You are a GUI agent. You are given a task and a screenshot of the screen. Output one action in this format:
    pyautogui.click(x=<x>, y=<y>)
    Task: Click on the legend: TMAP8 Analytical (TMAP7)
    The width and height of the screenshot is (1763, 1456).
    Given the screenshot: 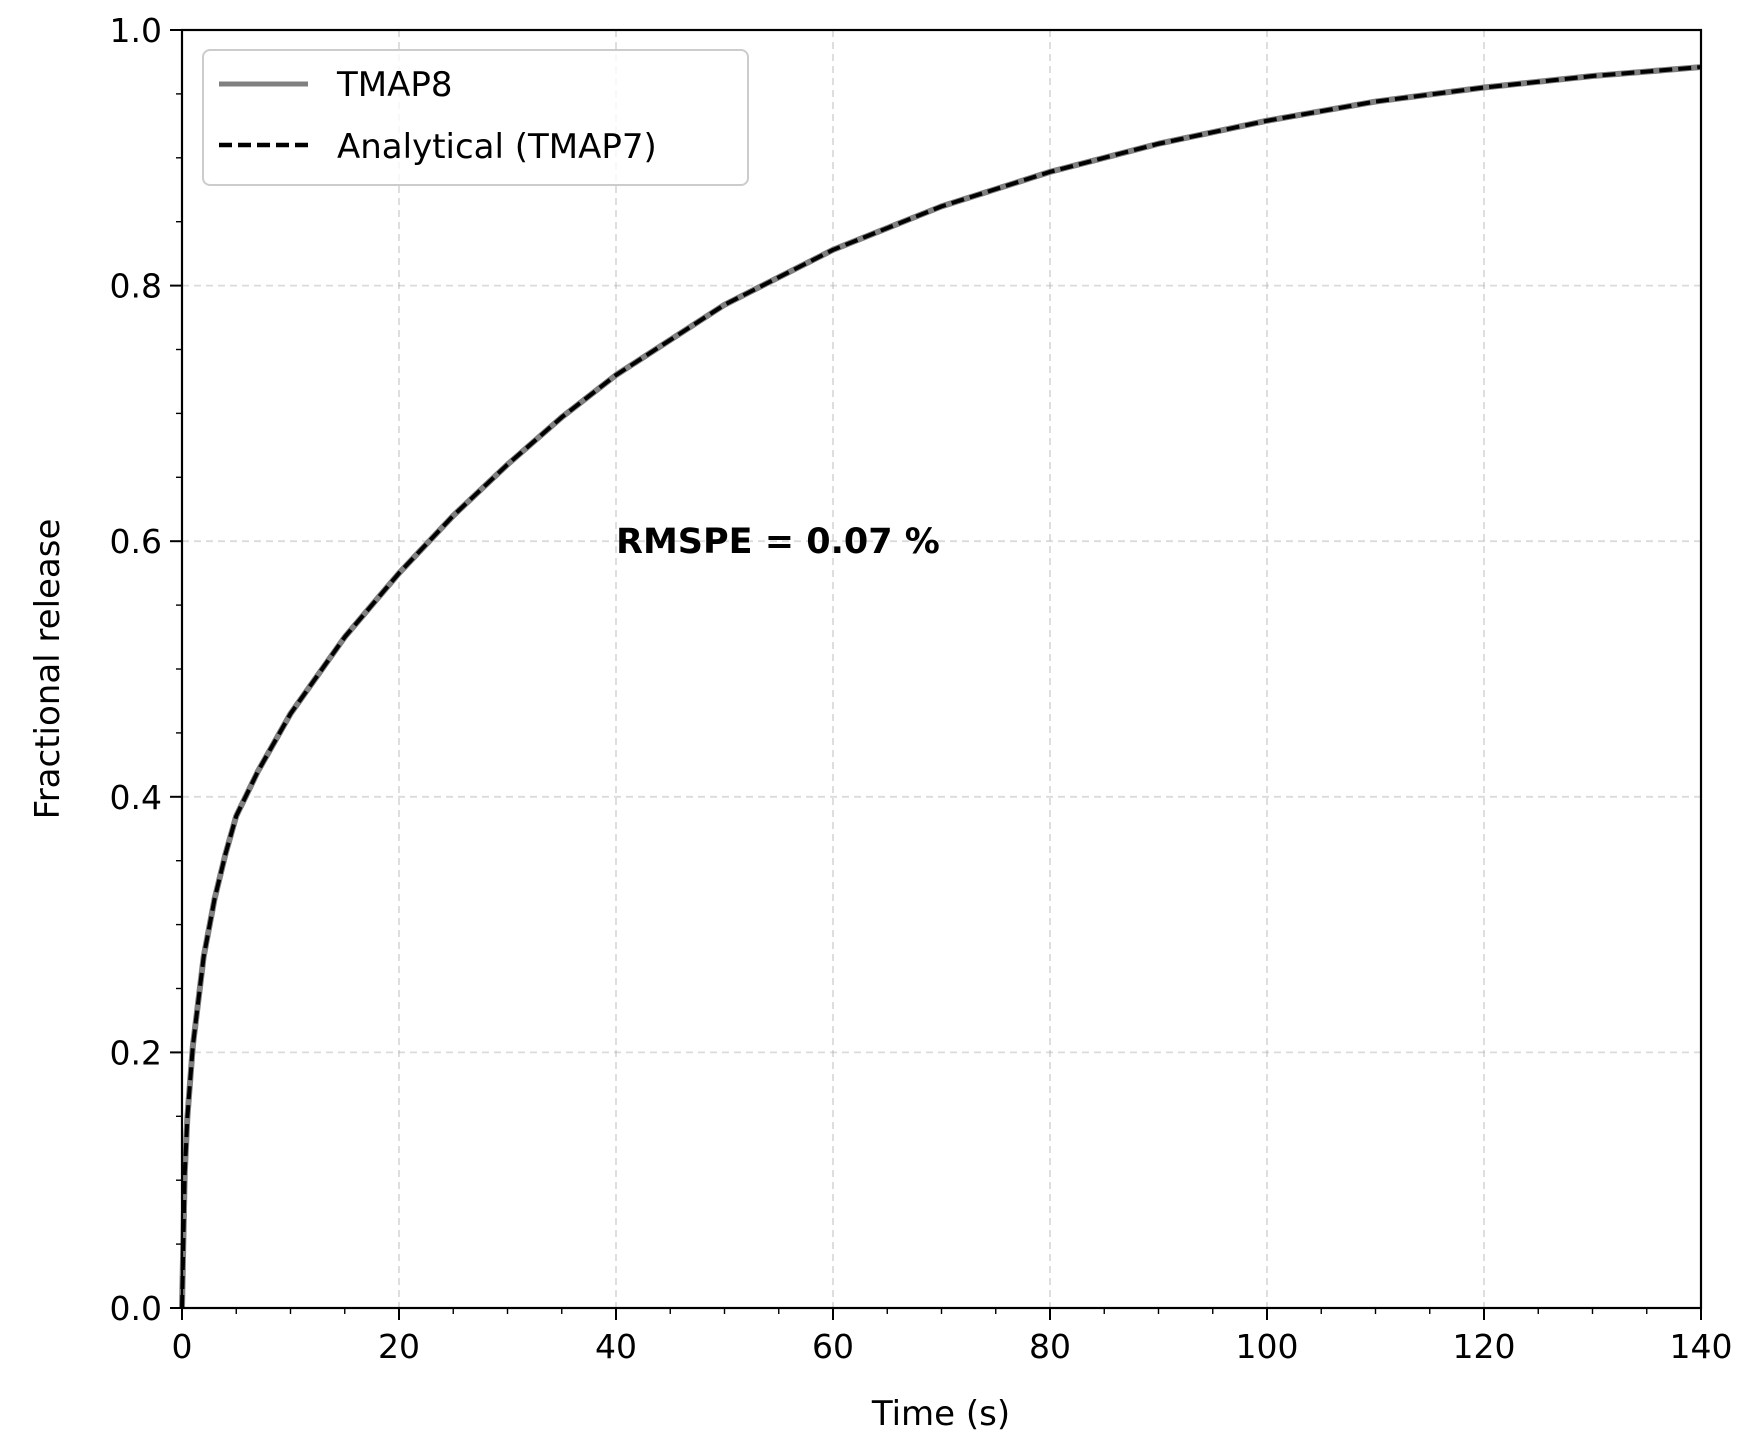 What is the action you would take?
    pyautogui.click(x=475, y=117)
    